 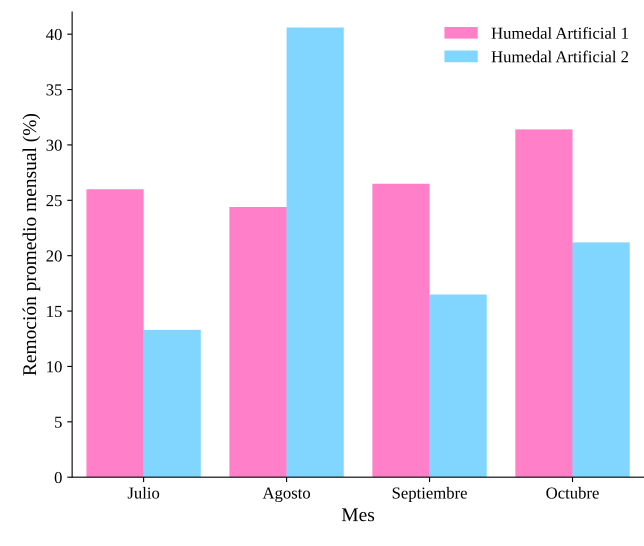 What do you see at coordinates (58, 478) in the screenshot?
I see `y-tick-label: 0` at bounding box center [58, 478].